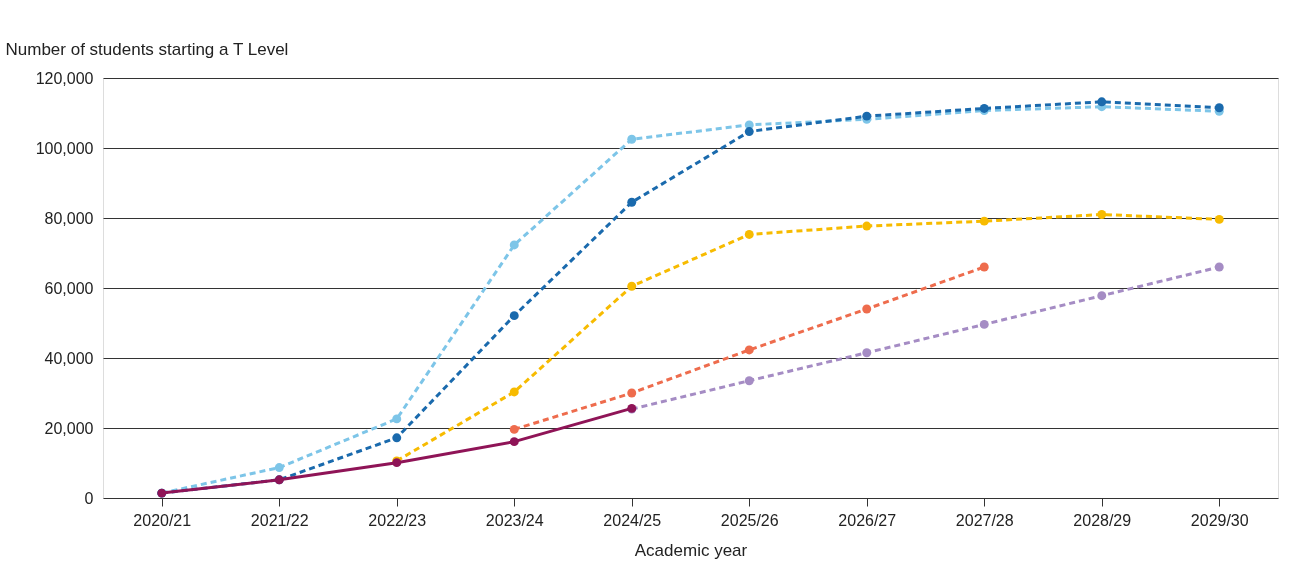  Describe the element at coordinates (89, 498) in the screenshot. I see `y-tick-label: 0` at that location.